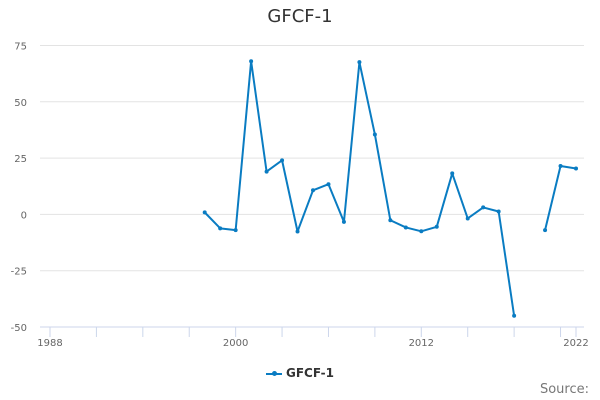 This screenshot has height=400, width=600. What do you see at coordinates (300, 16) in the screenshot?
I see `chart-title: GFCF-1` at bounding box center [300, 16].